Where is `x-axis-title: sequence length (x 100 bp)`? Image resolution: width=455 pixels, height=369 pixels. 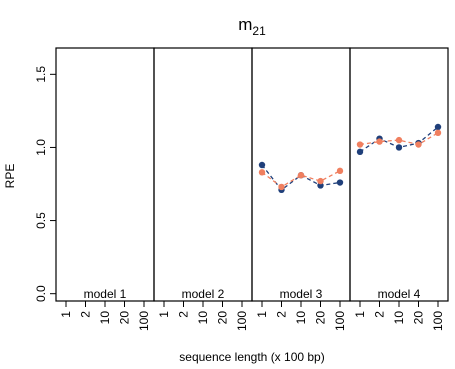
x-axis-title: sequence length (x 100 bp) is located at coordinates (251, 357).